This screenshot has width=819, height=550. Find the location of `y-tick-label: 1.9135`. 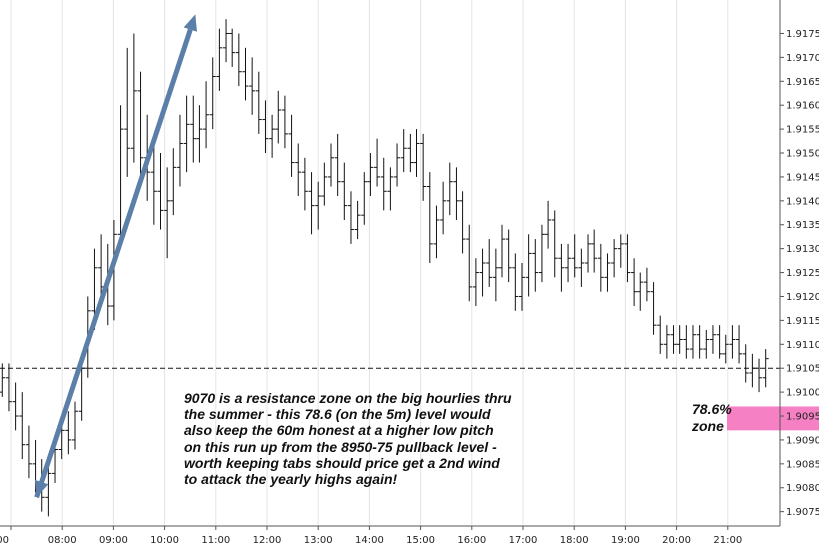

y-tick-label: 1.9135 is located at coordinates (802, 225).